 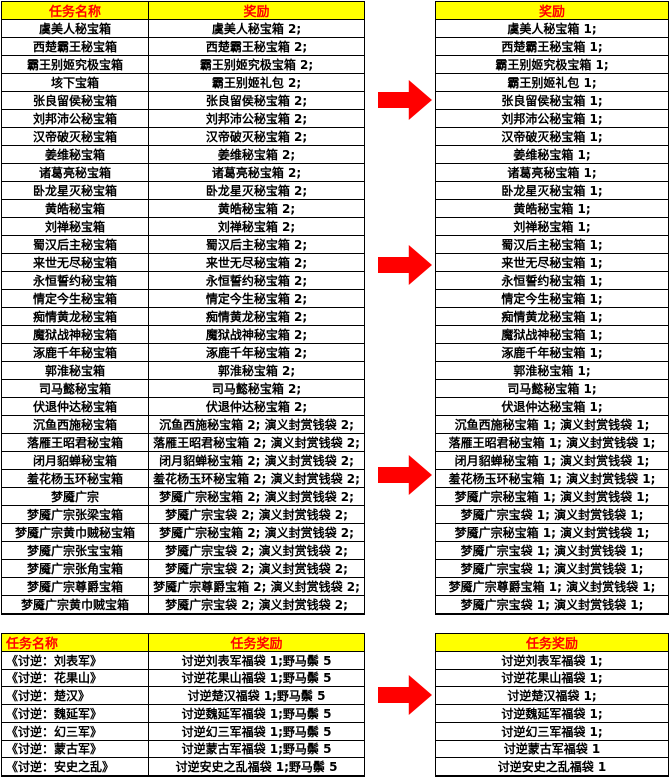 I want to click on table-row: 蜀汉后主秘宝箱 蜀汉后主秘宝箱 2;, so click(x=183, y=245).